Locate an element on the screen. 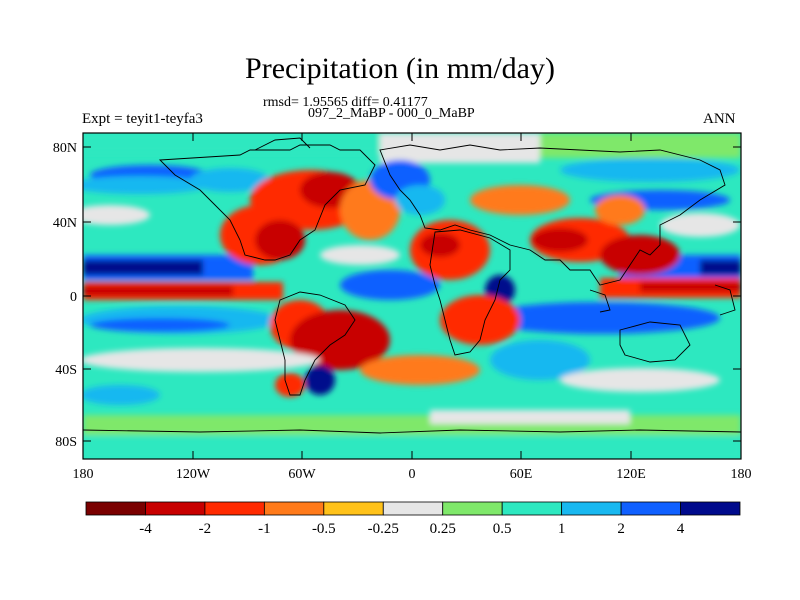  rmsd-diff-stats: rmsd= 1.95565 diff= 0.41177 is located at coordinates (345, 102).